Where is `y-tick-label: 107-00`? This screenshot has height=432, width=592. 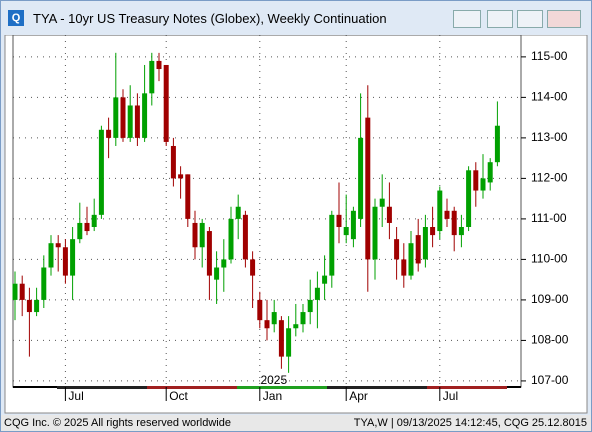 y-tick-label: 107-00 is located at coordinates (550, 380).